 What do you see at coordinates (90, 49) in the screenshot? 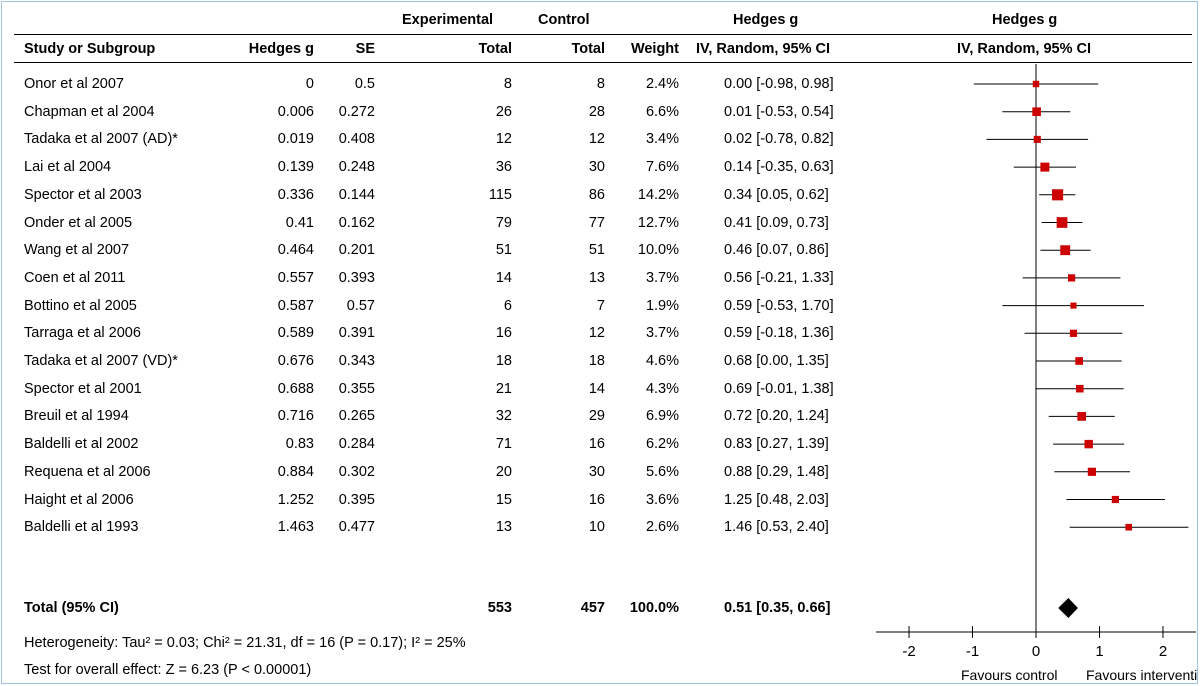
I see `header-study: Study or Subgroup` at bounding box center [90, 49].